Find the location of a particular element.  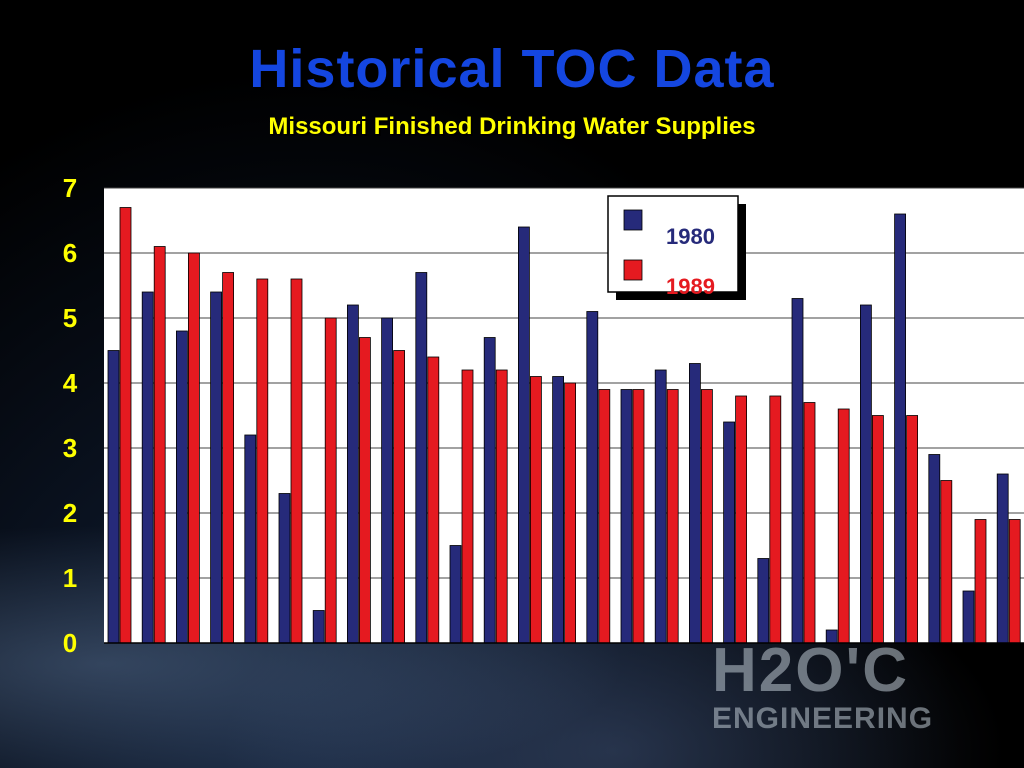

slide-title: Historical TOC Data is located at coordinates (512, 69).